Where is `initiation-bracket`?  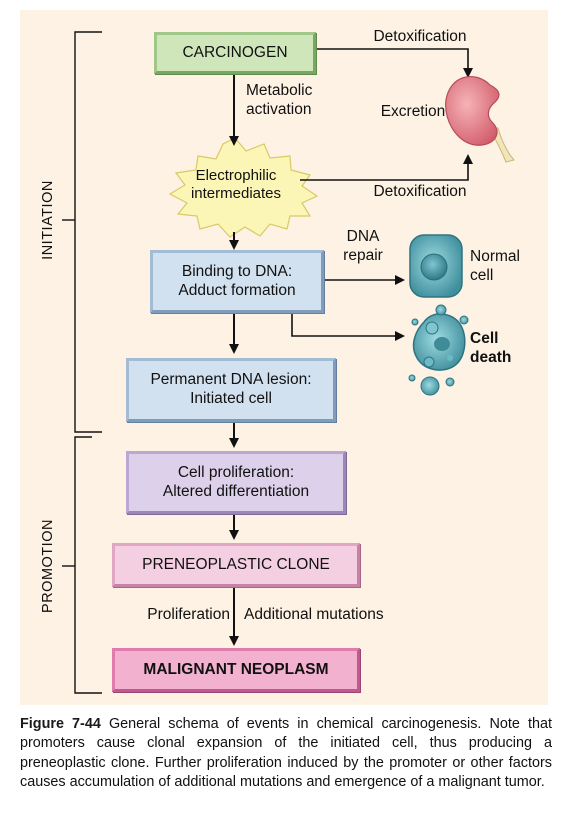
initiation-bracket is located at coordinates (82, 232).